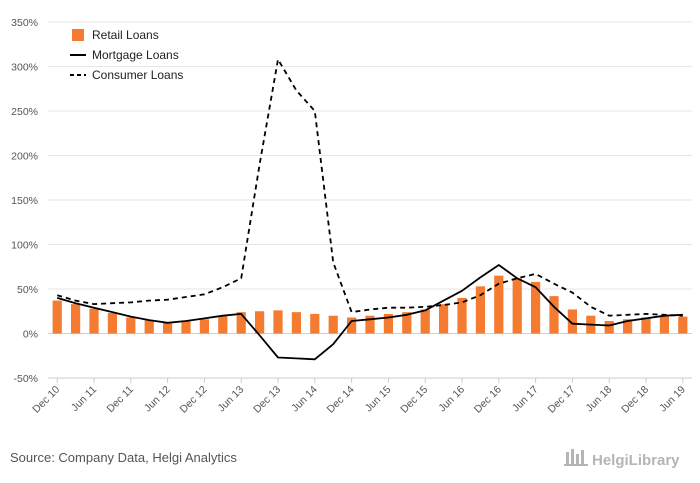 The width and height of the screenshot is (700, 483). What do you see at coordinates (30, 335) in the screenshot?
I see `y-tick-label: 0%` at bounding box center [30, 335].